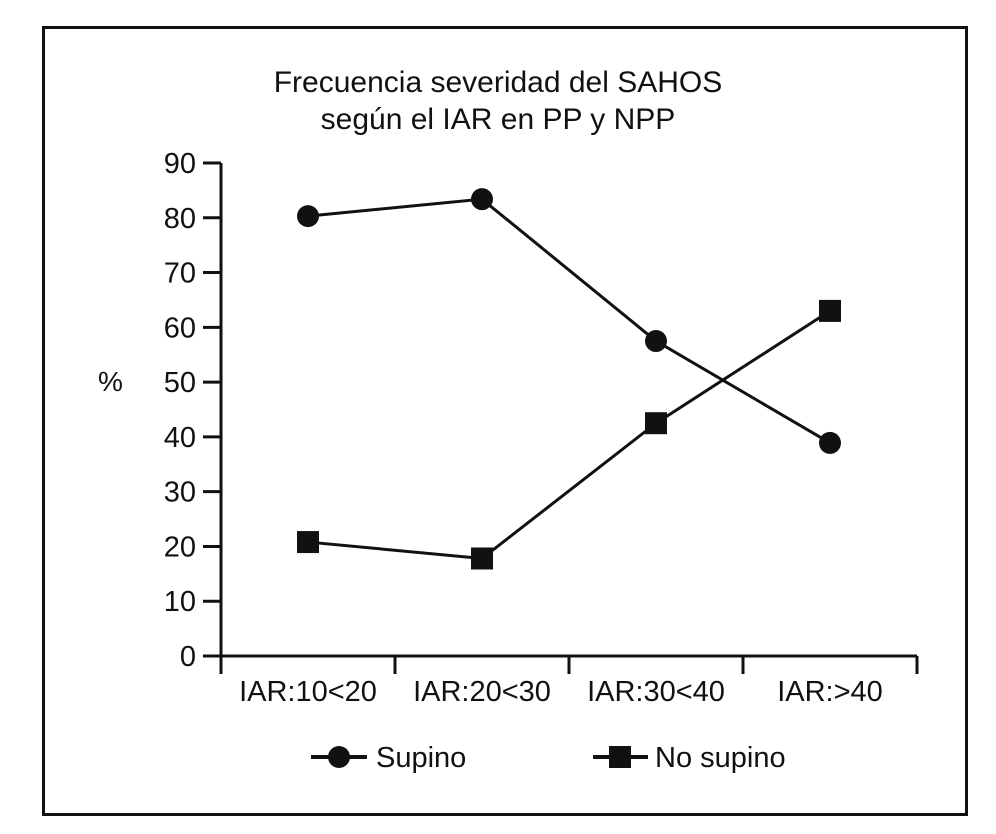  Describe the element at coordinates (180, 438) in the screenshot. I see `y-tick-label-40: 40` at that location.